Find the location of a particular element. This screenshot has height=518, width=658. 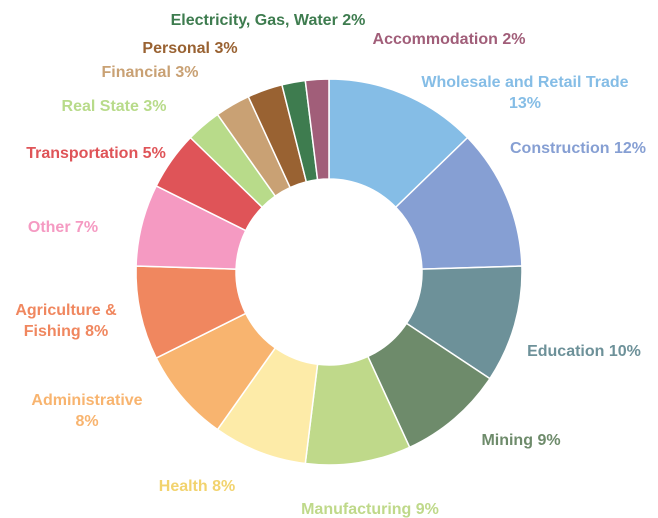

donut-segment is located at coordinates (317, 129).